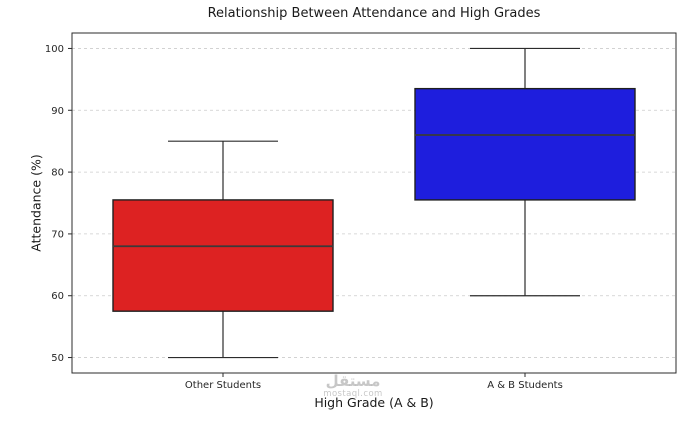 The image size is (691, 432). What do you see at coordinates (57, 296) in the screenshot?
I see `y-tick-label: 60` at bounding box center [57, 296].